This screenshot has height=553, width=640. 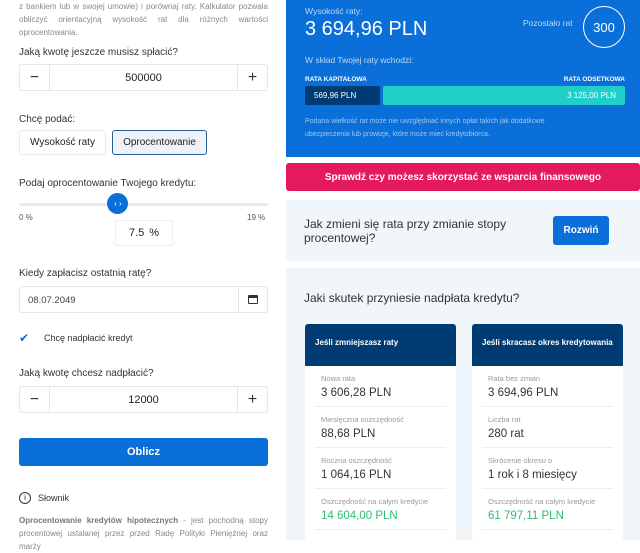 I want to click on result-row: Skrócenie okresu o 1 rok i 8 miesięcy, so click(x=547, y=468).